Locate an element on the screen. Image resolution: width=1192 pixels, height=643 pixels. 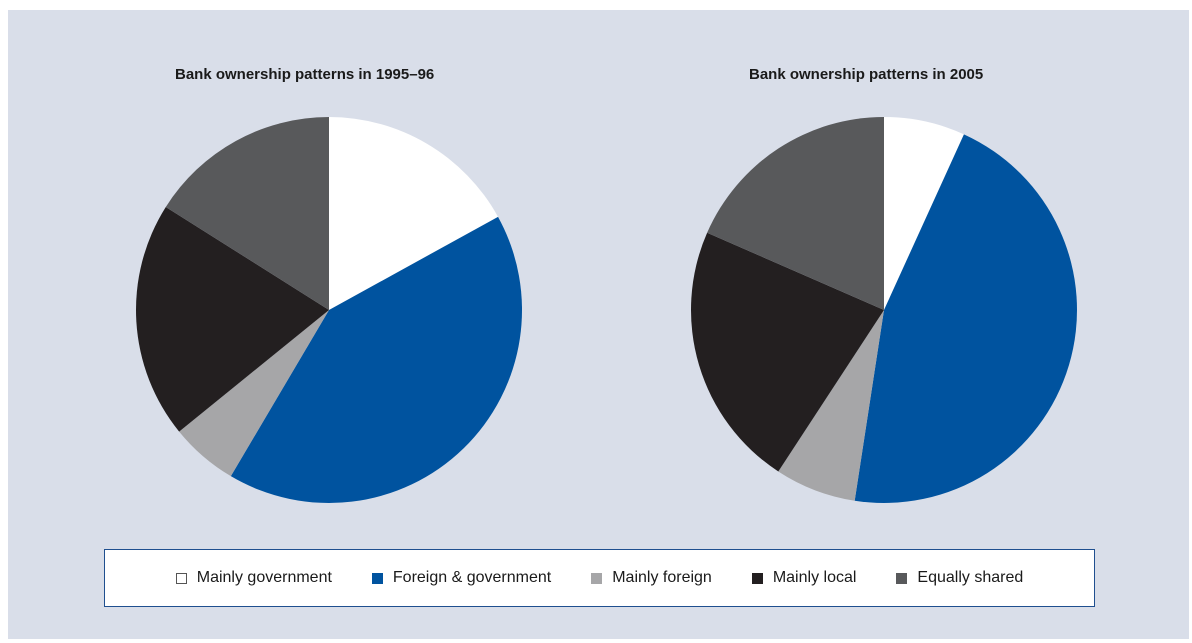
legend-item-equally-shared: Equally shared is located at coordinates (959, 578).